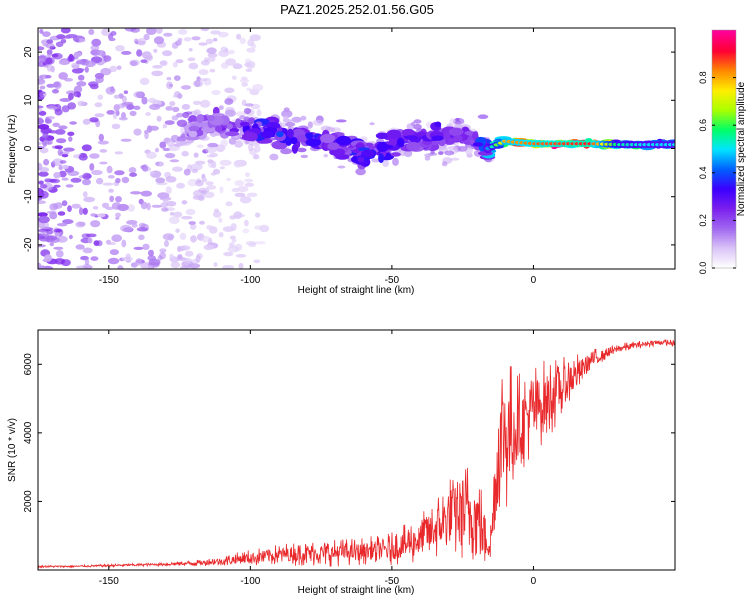 The width and height of the screenshot is (750, 600). What do you see at coordinates (534, 581) in the screenshot?
I see `x-tick-label: 0` at bounding box center [534, 581].